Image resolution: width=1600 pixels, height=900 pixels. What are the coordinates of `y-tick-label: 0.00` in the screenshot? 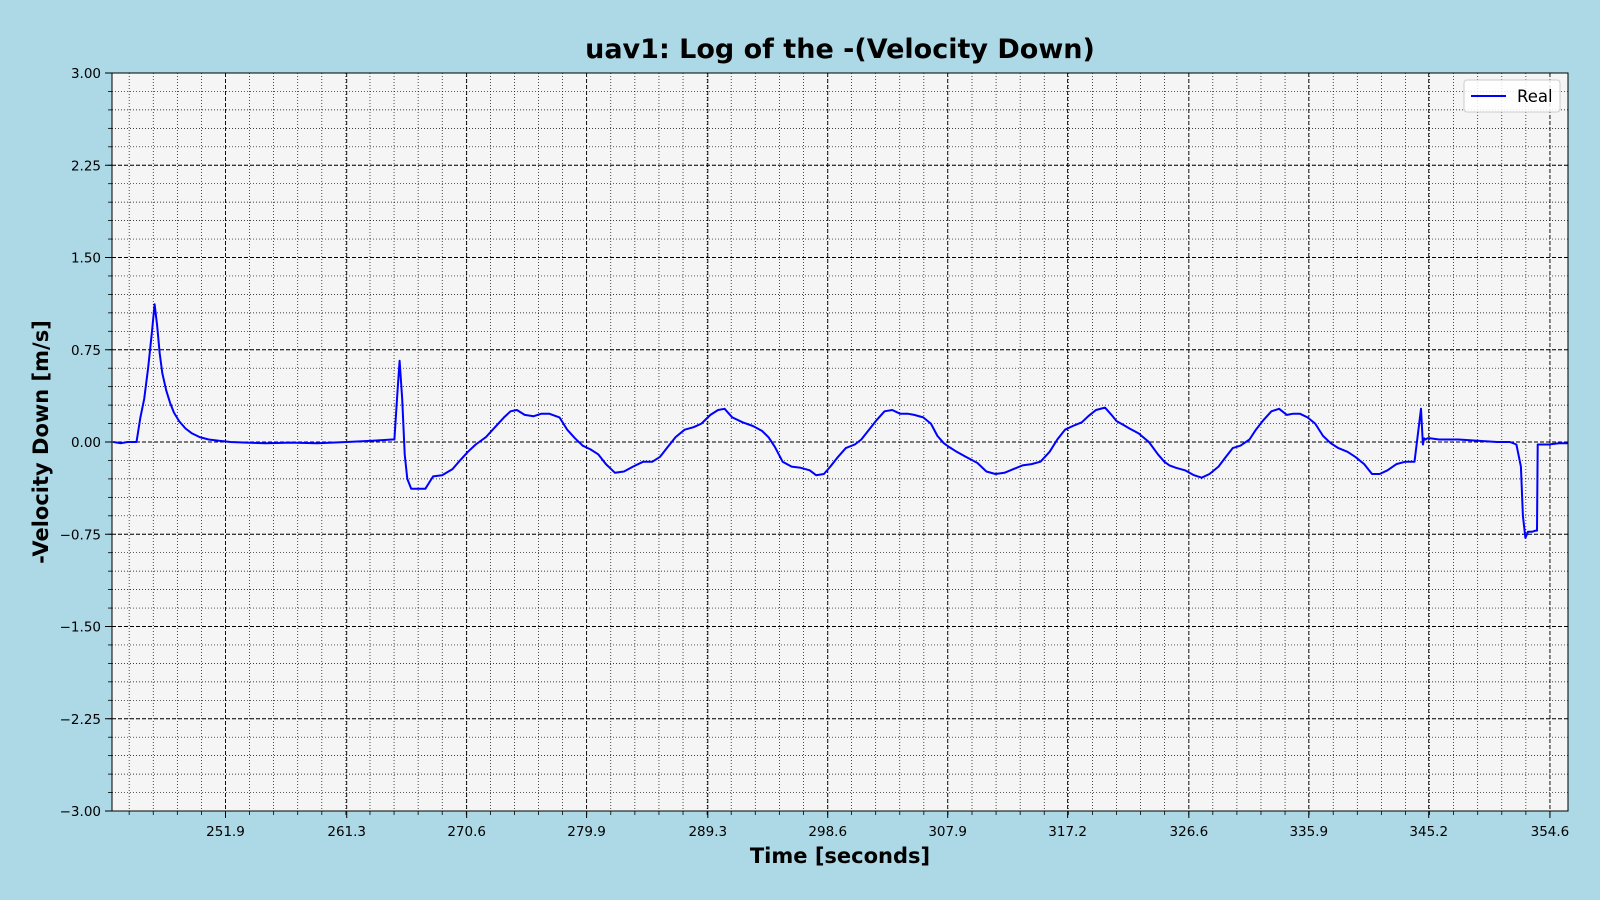 It's located at (86, 443).